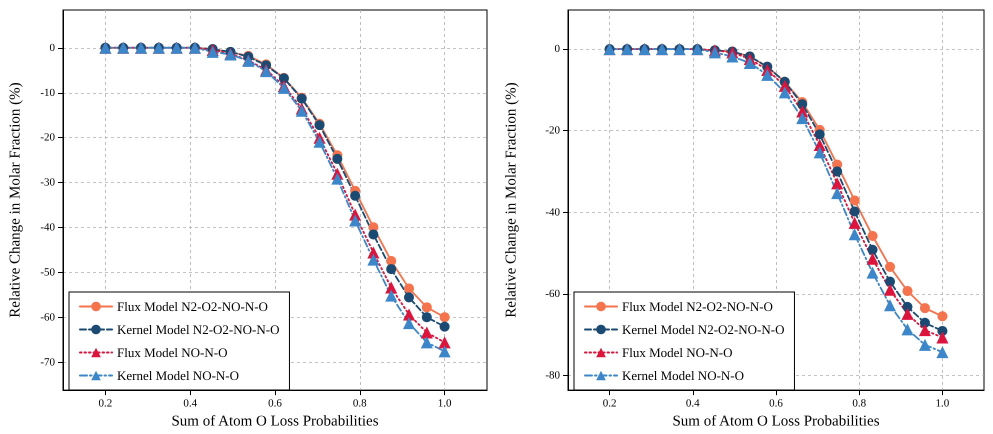 The width and height of the screenshot is (993, 434). Describe the element at coordinates (48, 182) in the screenshot. I see `y-tick-label: -30` at that location.